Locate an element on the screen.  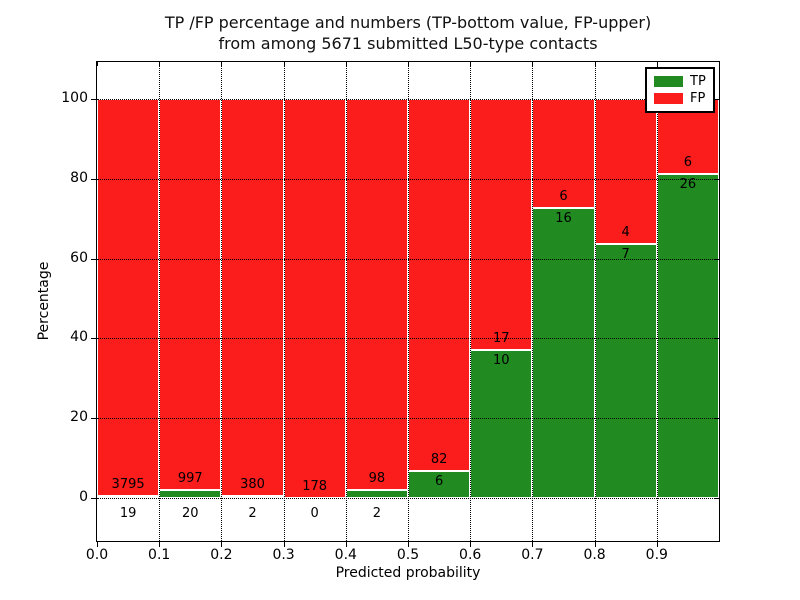
y-tick-label: 0 is located at coordinates (83, 497).